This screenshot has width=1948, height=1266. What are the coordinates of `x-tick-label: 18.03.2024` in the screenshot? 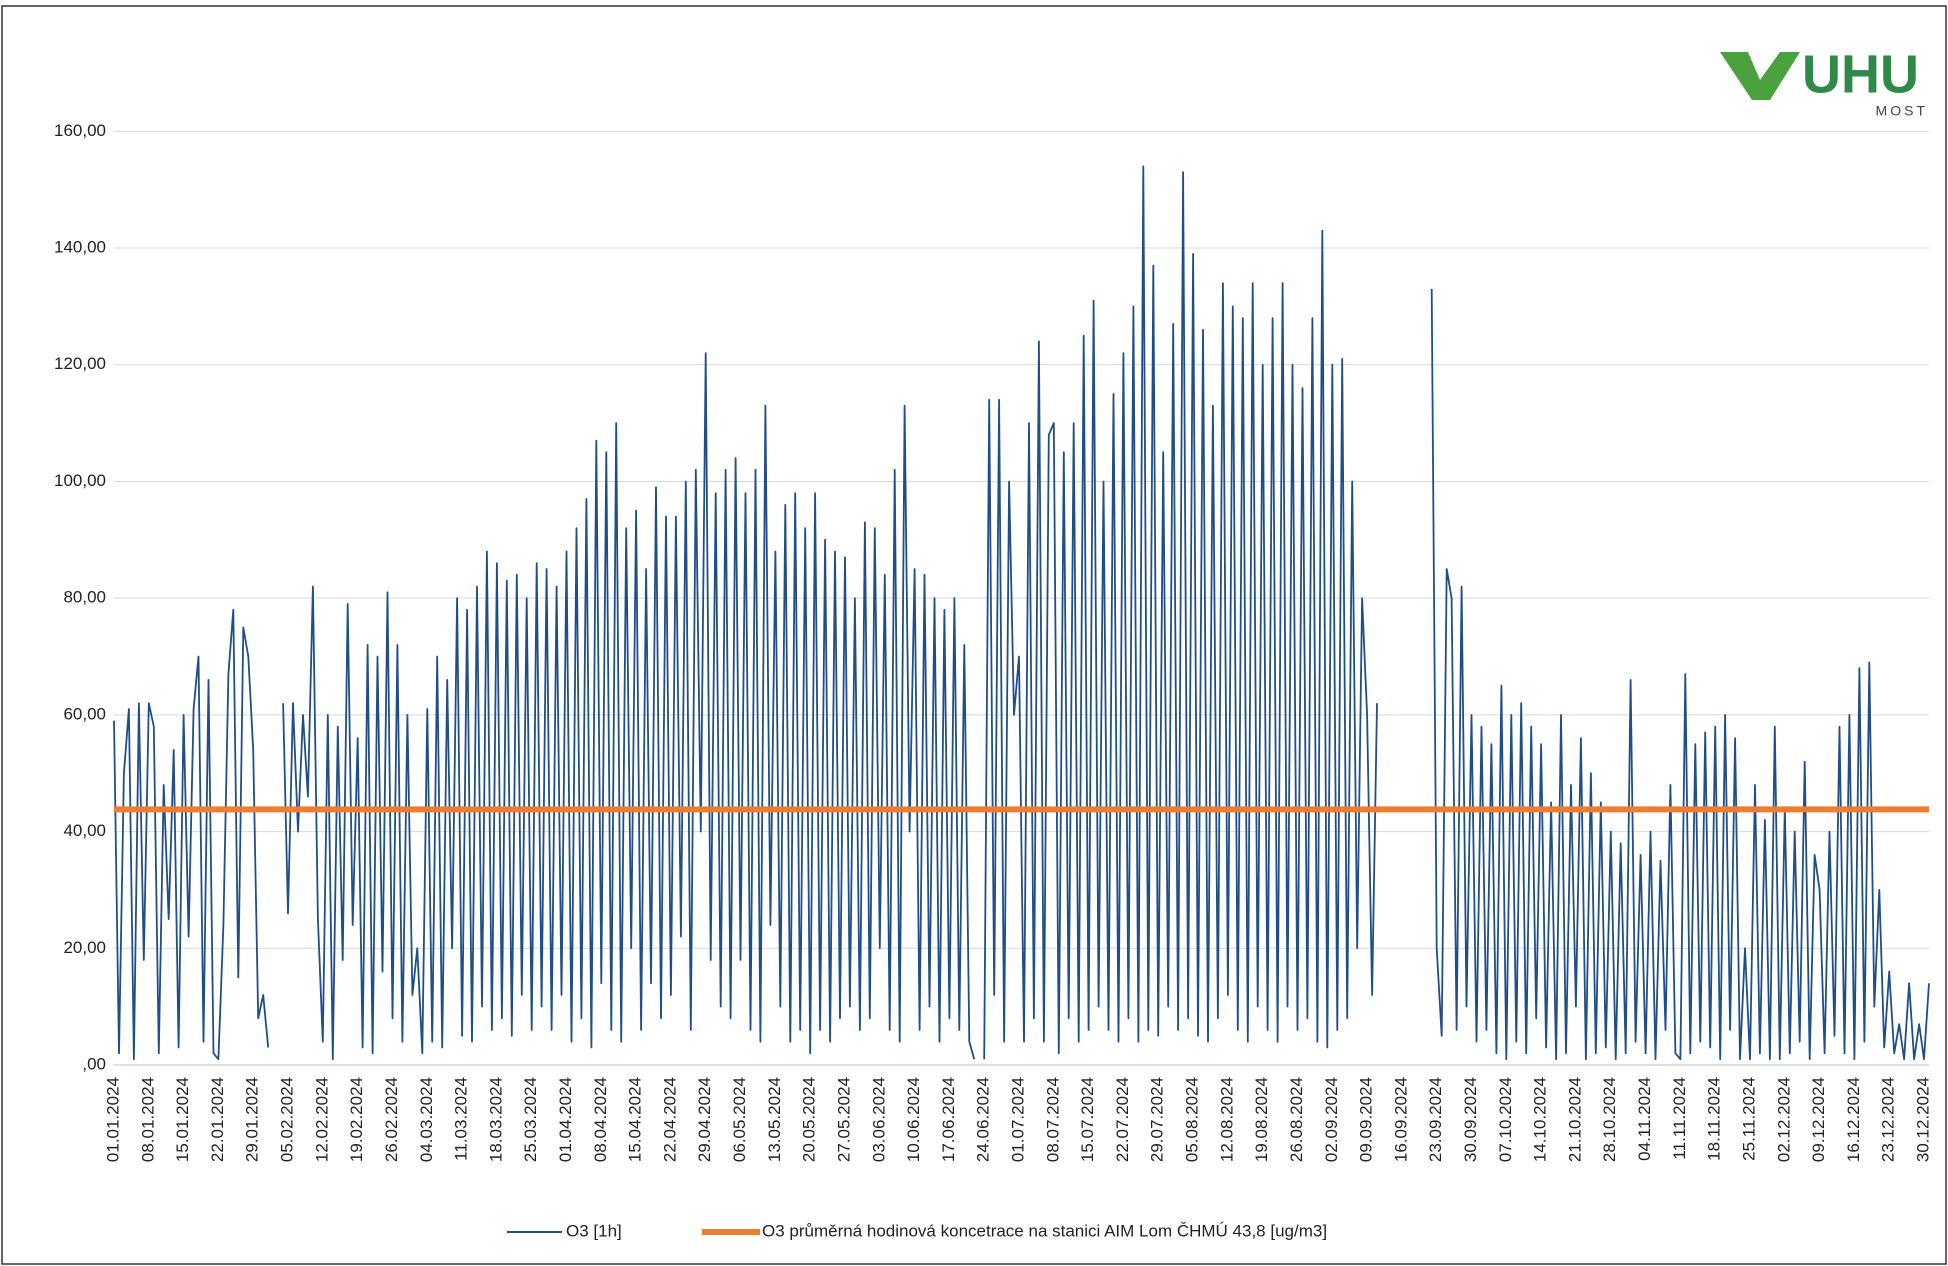 It's located at (495, 1119).